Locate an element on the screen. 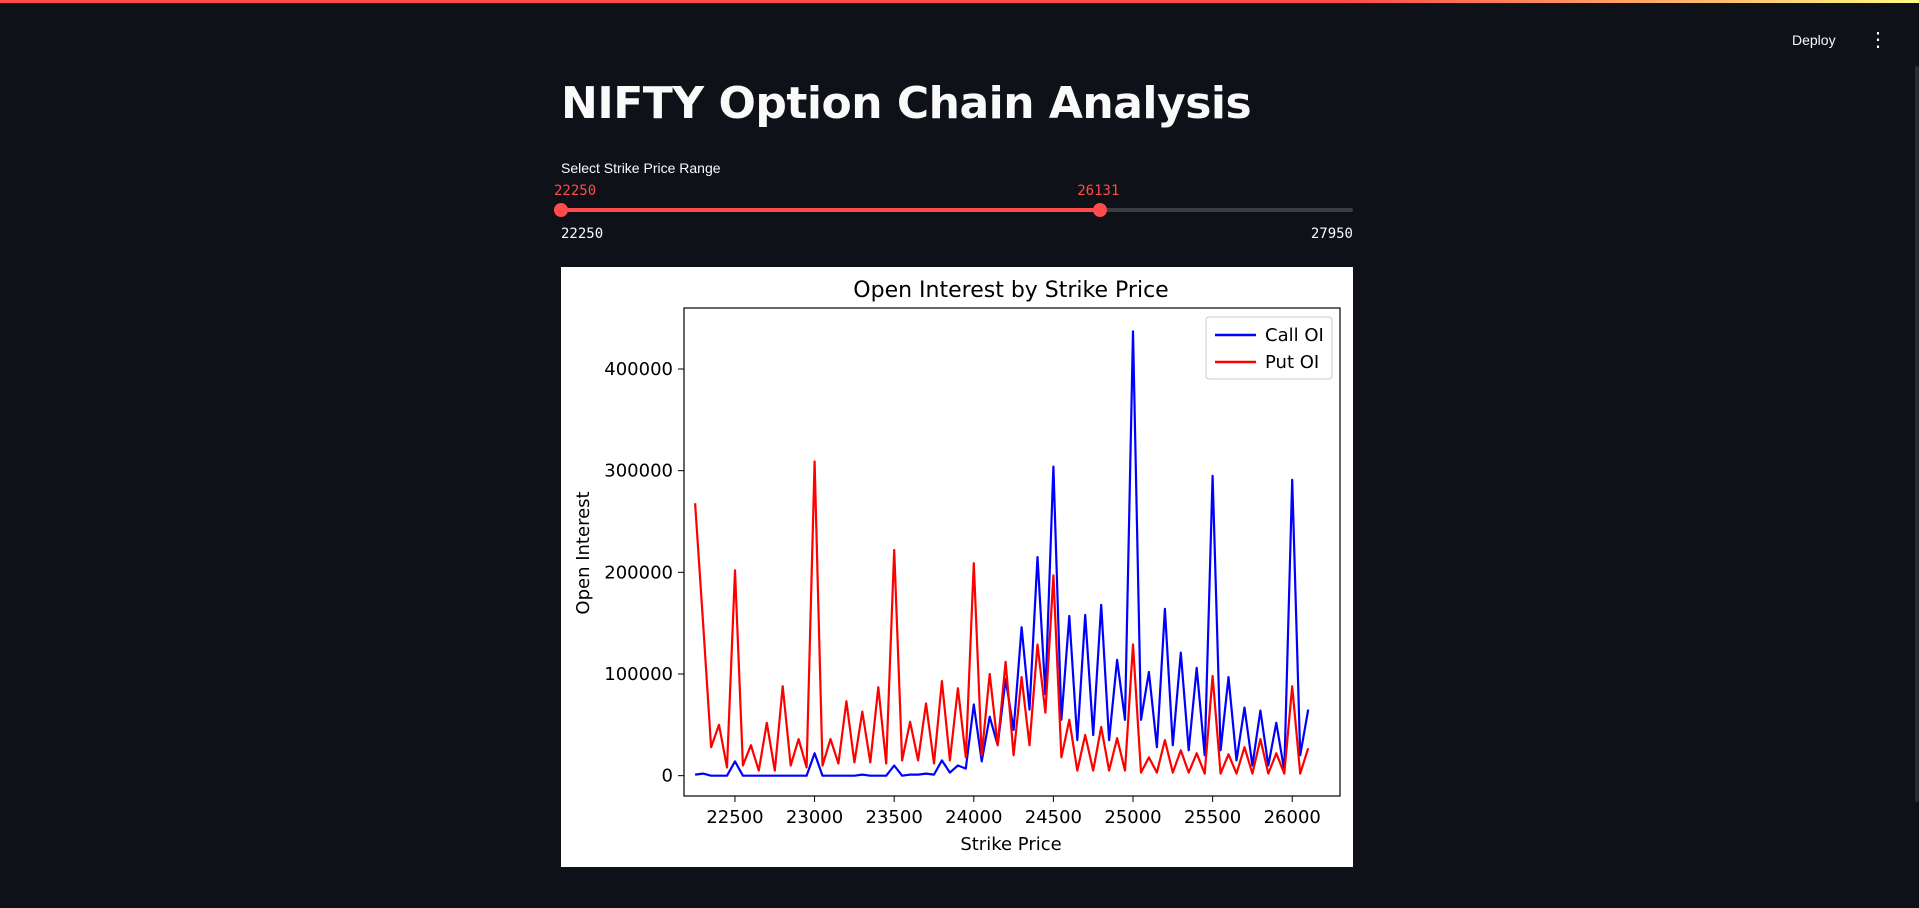 Image resolution: width=1919 pixels, height=908 pixels. chart-title: Open Interest by Strike Price is located at coordinates (1010, 290).